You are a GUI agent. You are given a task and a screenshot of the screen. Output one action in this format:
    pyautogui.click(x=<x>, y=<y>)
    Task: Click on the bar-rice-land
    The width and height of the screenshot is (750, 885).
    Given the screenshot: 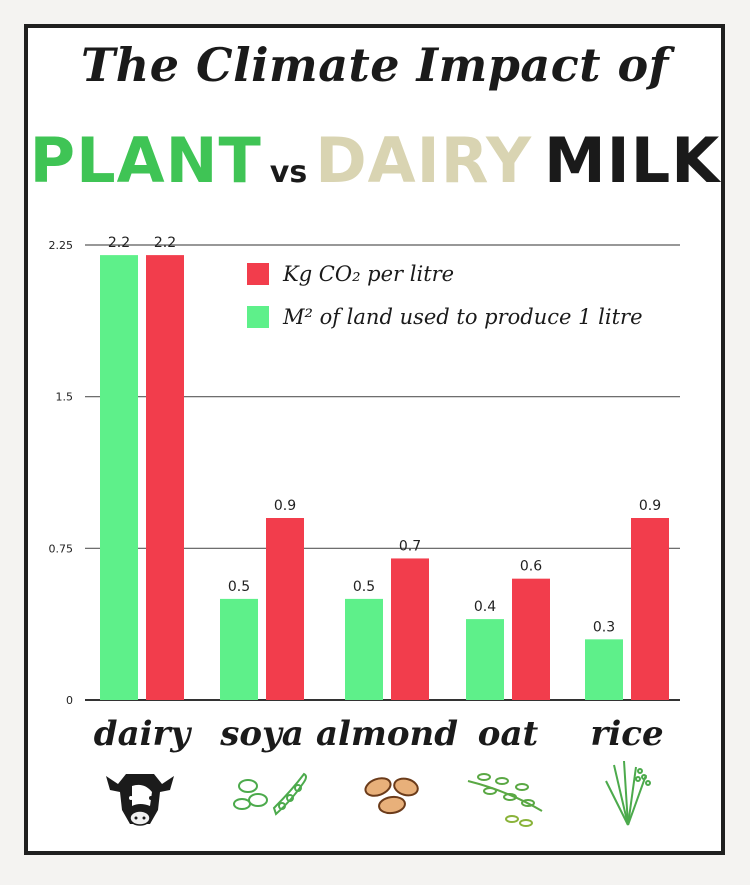 What is the action you would take?
    pyautogui.click(x=604, y=669)
    